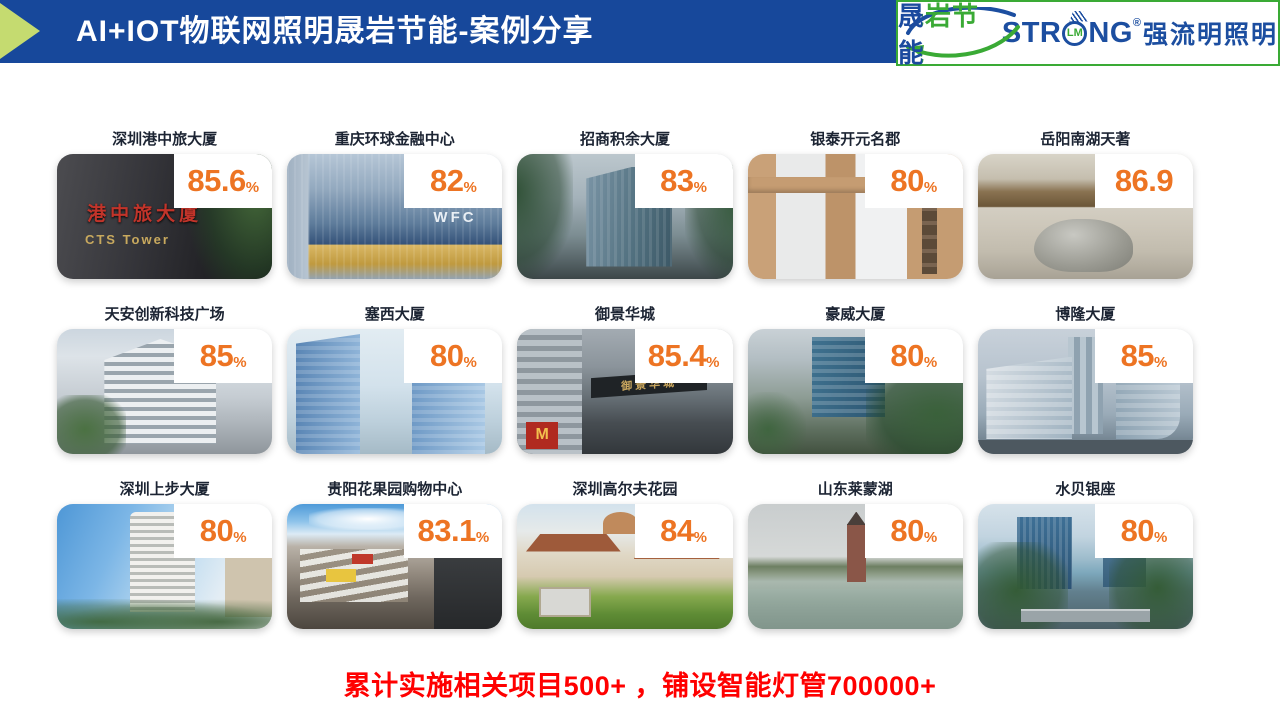 Image resolution: width=1280 pixels, height=720 pixels. I want to click on case-card: 招商积余大厦 83 %, so click(625, 203).